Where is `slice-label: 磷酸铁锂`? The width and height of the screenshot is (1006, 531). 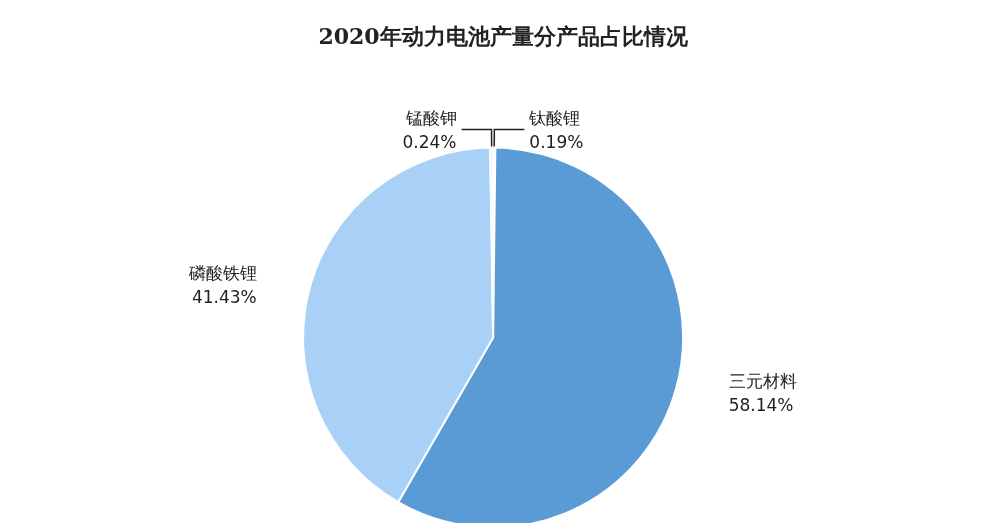
slice-label: 磷酸铁锂 is located at coordinates (222, 273).